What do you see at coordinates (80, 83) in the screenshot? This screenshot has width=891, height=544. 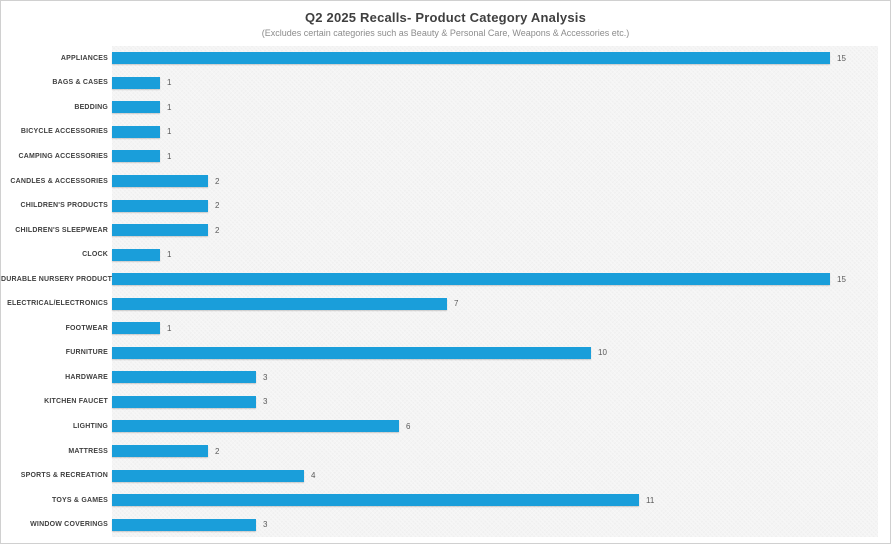 I see `category-label: BAGS & CASES` at bounding box center [80, 83].